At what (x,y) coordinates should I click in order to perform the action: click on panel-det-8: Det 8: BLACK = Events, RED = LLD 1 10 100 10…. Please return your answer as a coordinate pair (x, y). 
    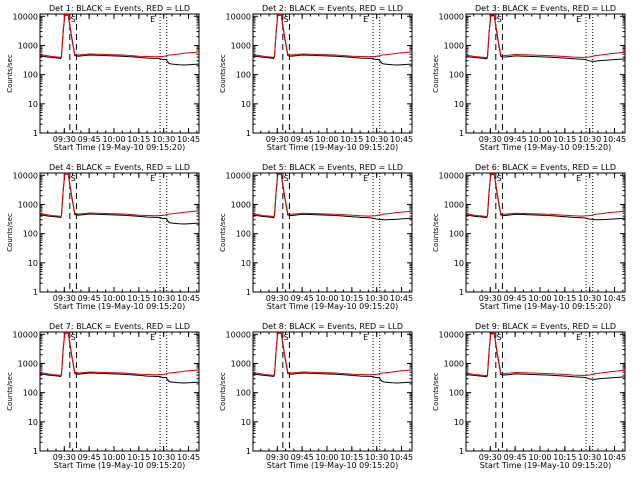
    Looking at the image, I should click on (316, 396).